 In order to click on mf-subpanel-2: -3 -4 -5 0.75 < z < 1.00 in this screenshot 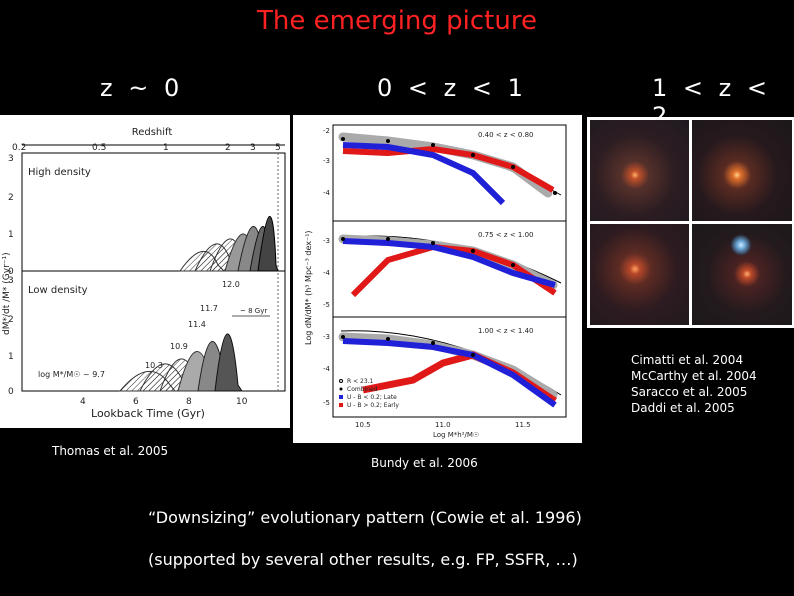, I will do `click(445, 269)`.